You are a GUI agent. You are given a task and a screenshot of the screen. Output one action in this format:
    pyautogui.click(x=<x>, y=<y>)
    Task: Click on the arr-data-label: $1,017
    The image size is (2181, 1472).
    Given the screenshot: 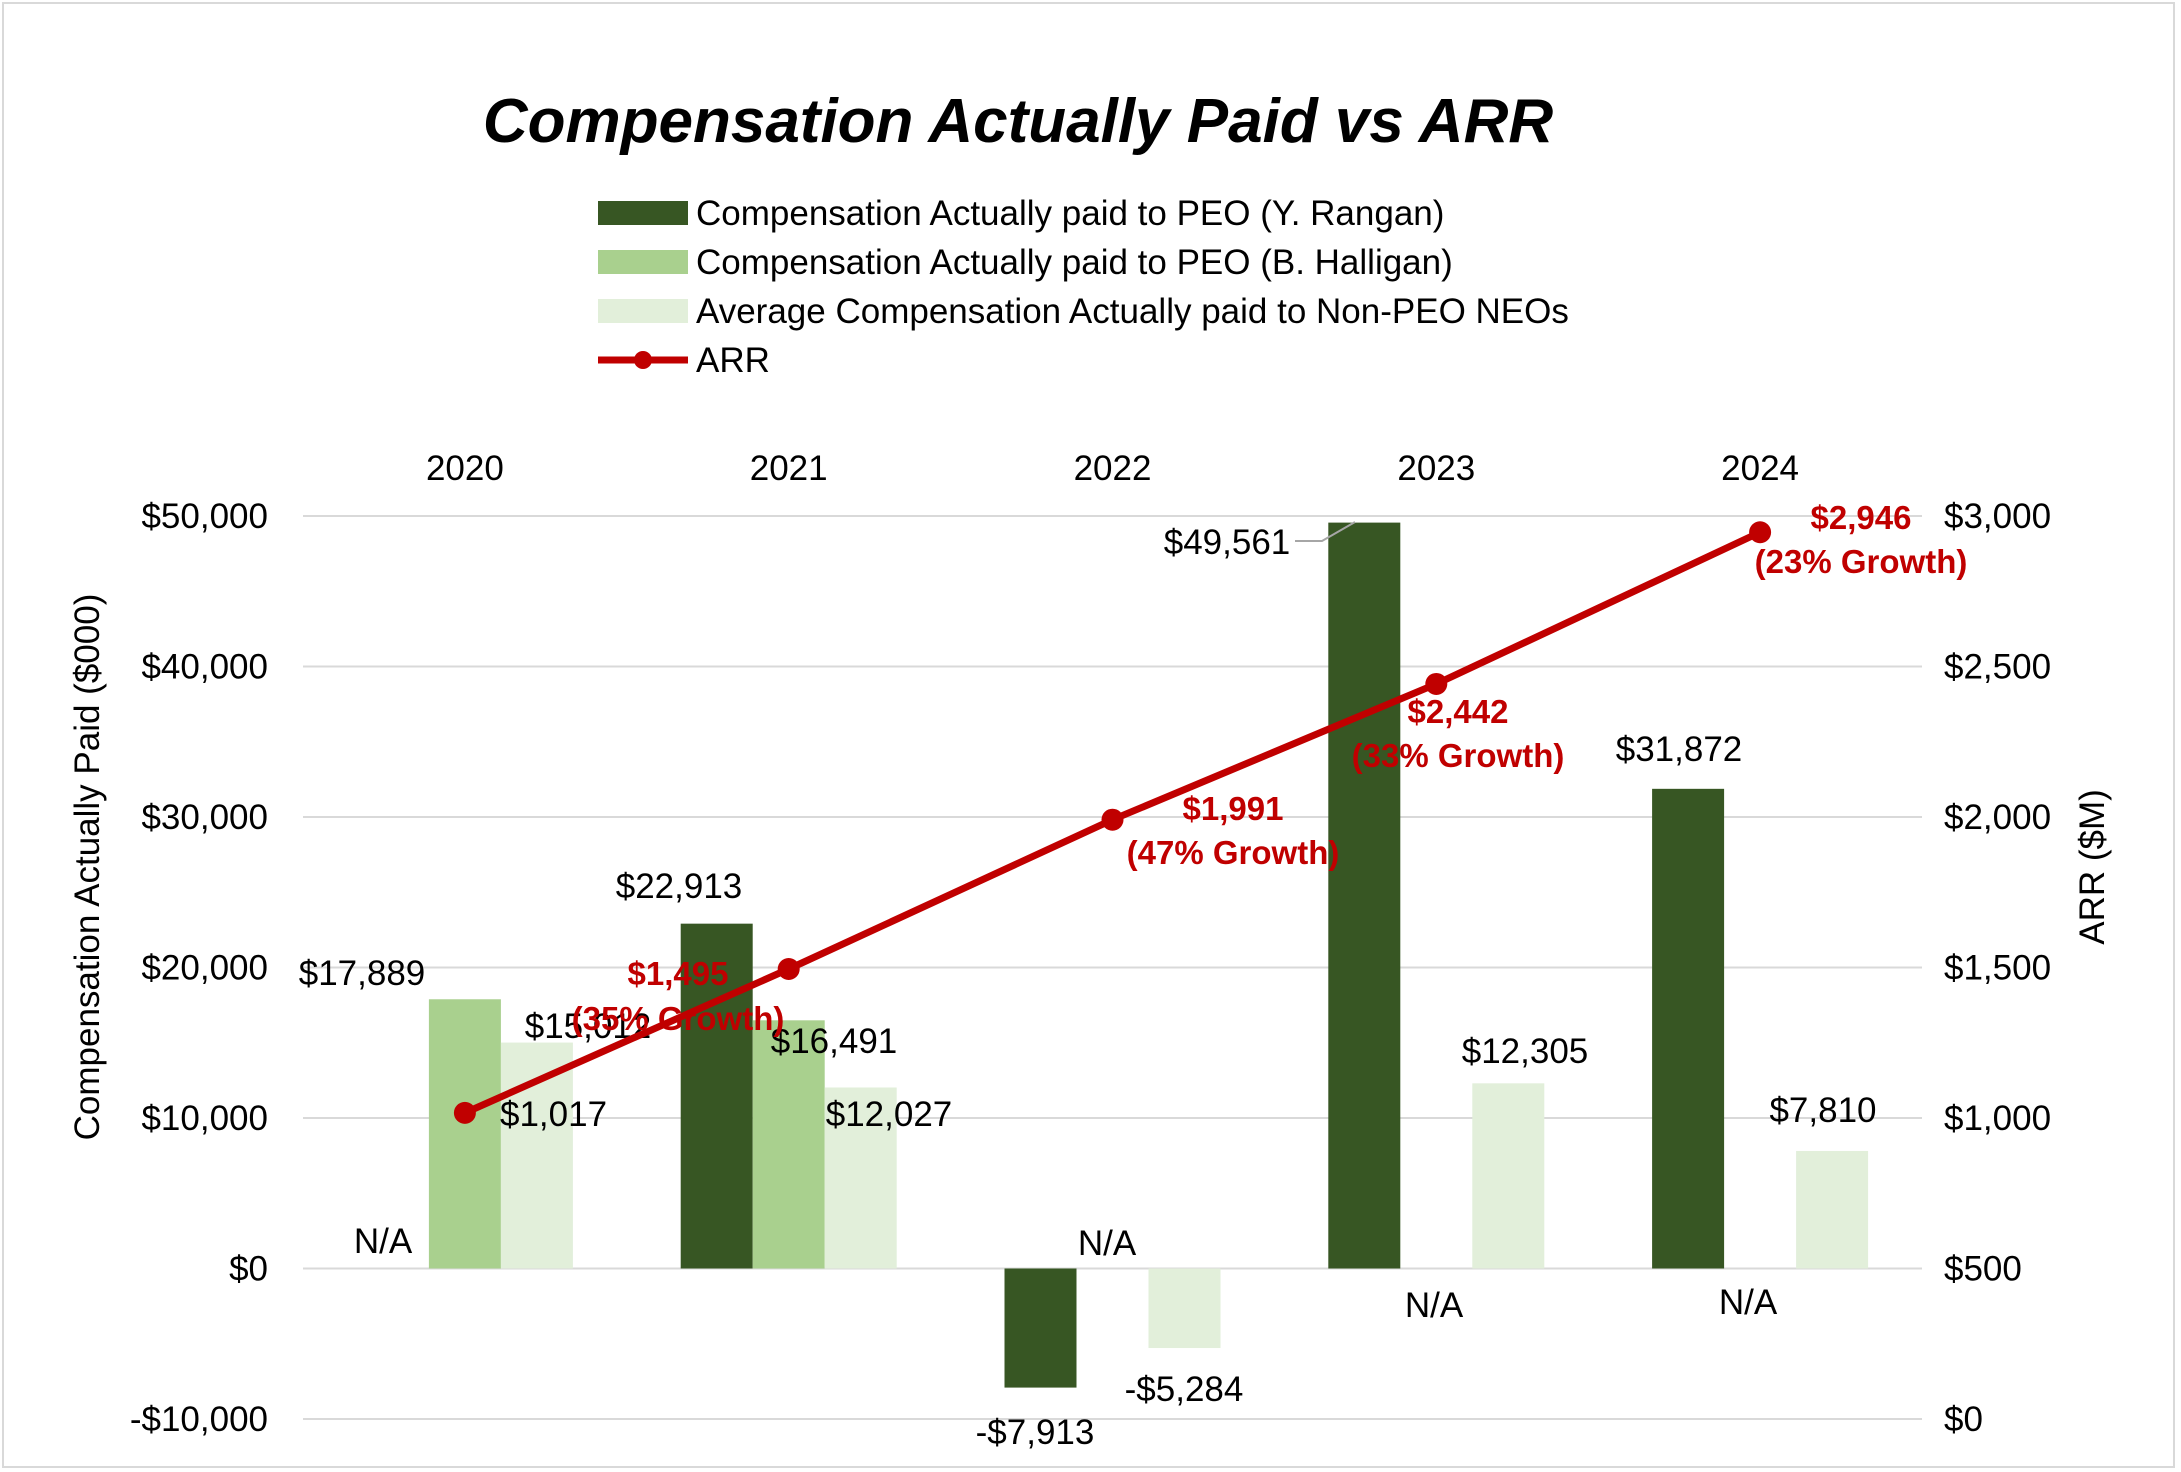 What is the action you would take?
    pyautogui.click(x=553, y=1114)
    